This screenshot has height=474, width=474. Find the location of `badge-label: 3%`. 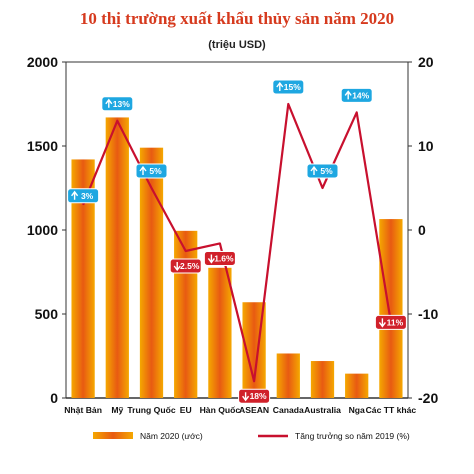

badge-label: 3% is located at coordinates (87, 196).